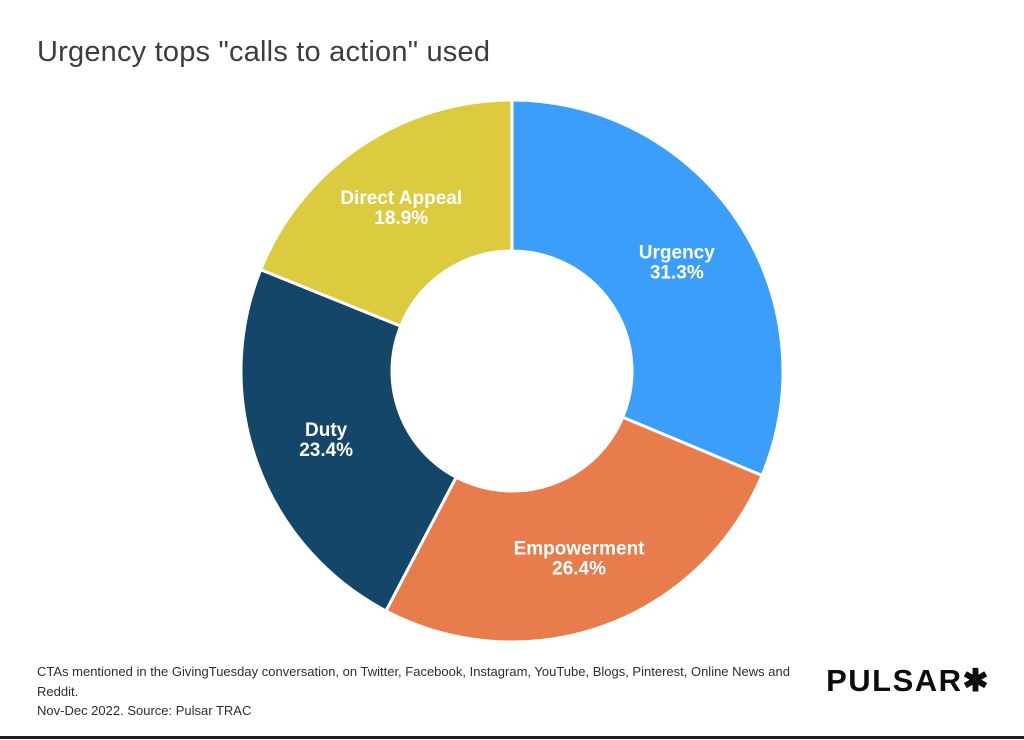 This screenshot has width=1024, height=740. I want to click on bottom-divider, so click(512, 737).